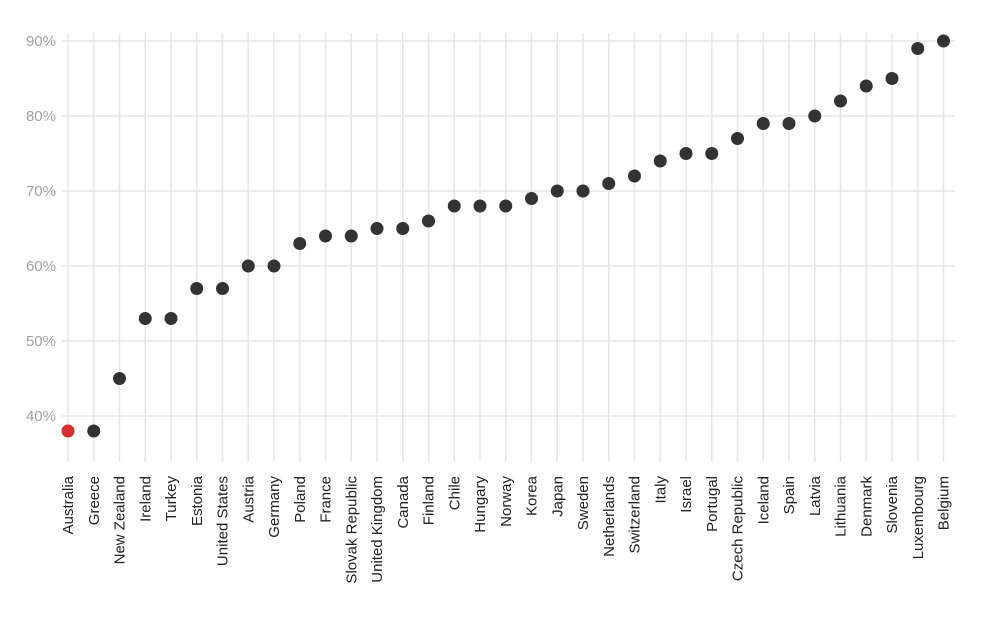  Describe the element at coordinates (197, 288) in the screenshot. I see `point-estonia` at that location.